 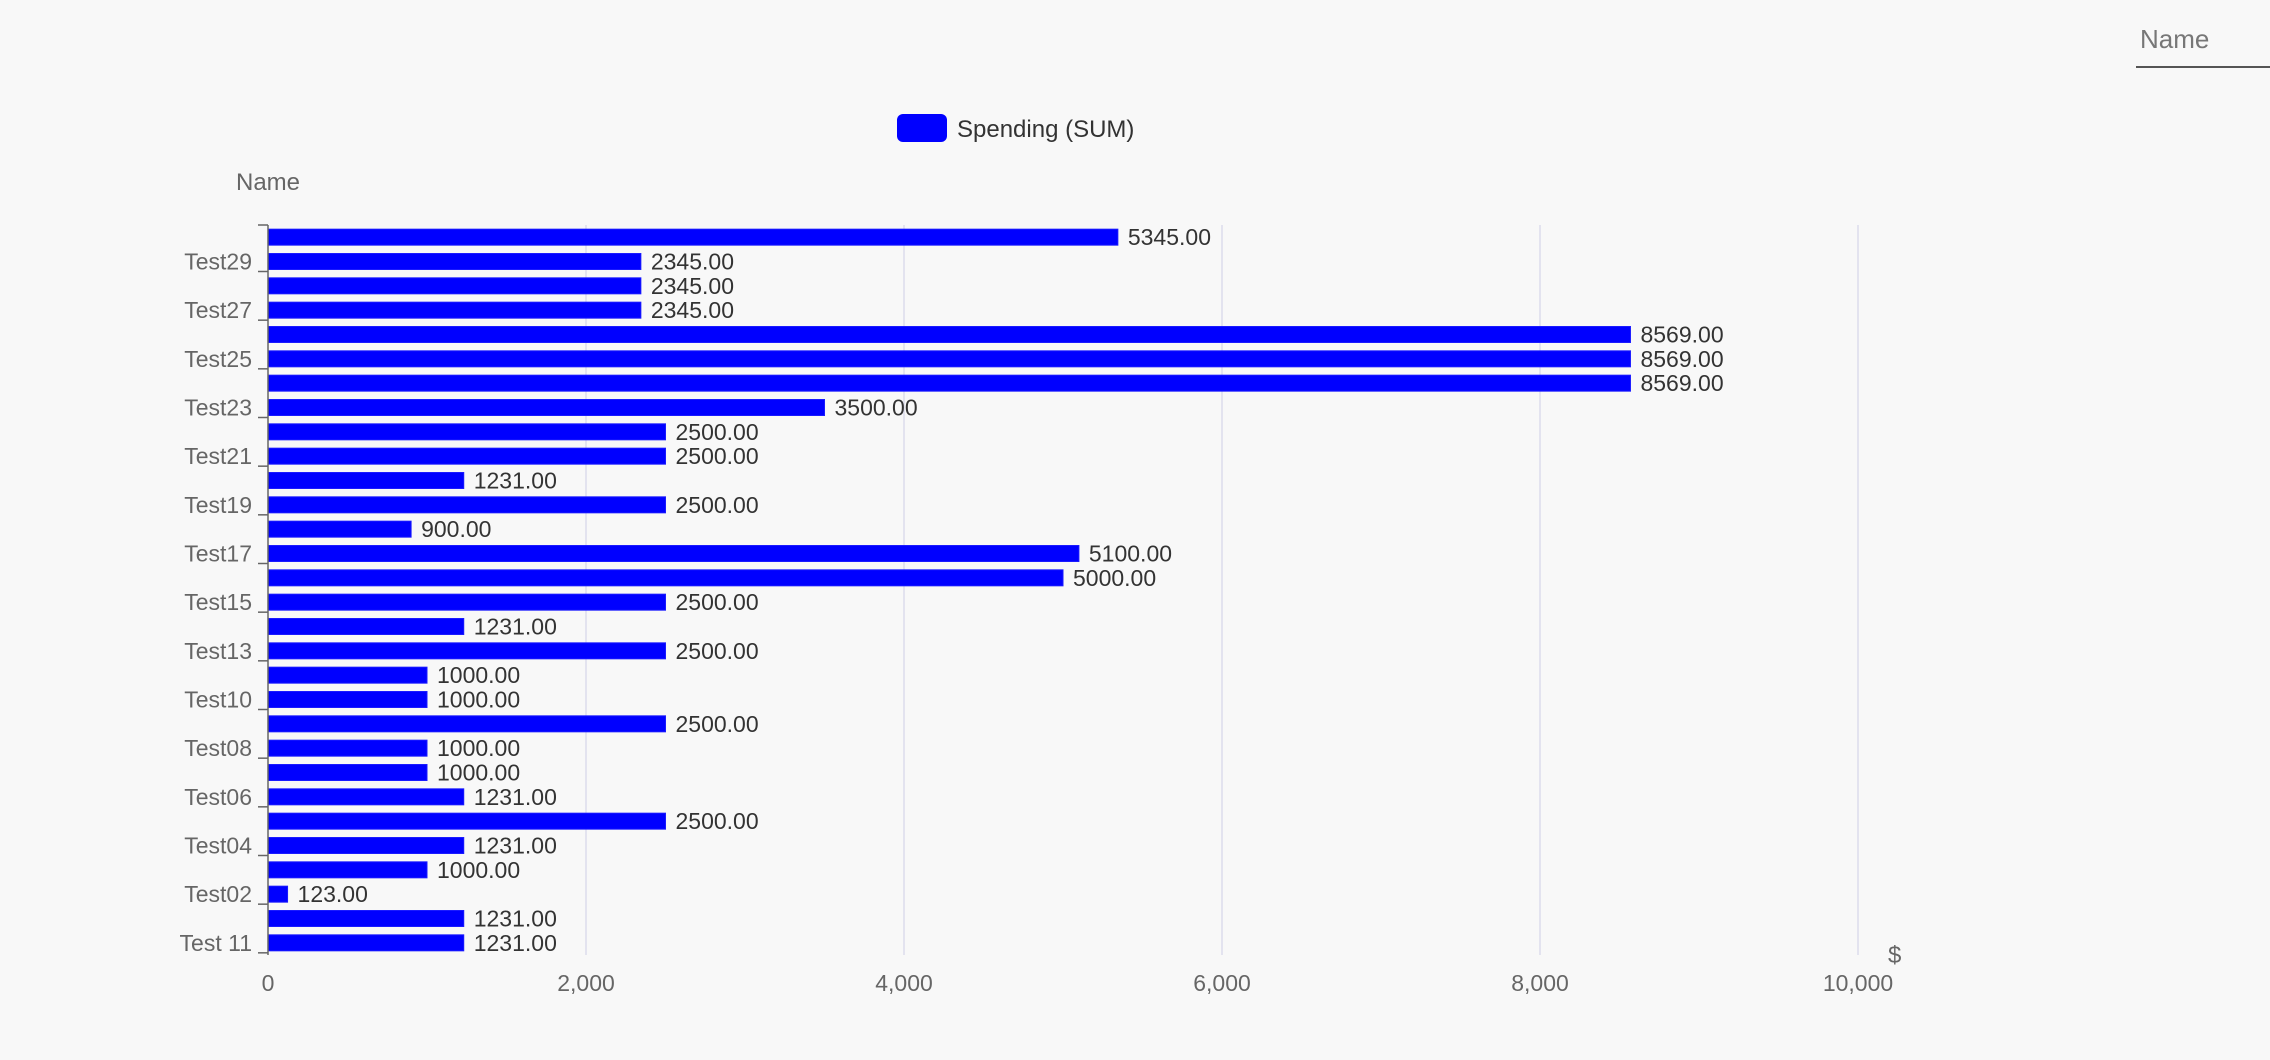 I want to click on y-tick-label: Test27, so click(x=218, y=310).